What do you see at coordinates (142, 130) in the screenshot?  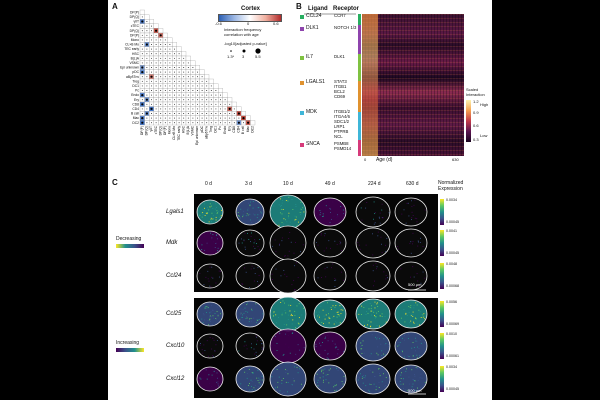 I see `col-label: DP(P)` at bounding box center [142, 130].